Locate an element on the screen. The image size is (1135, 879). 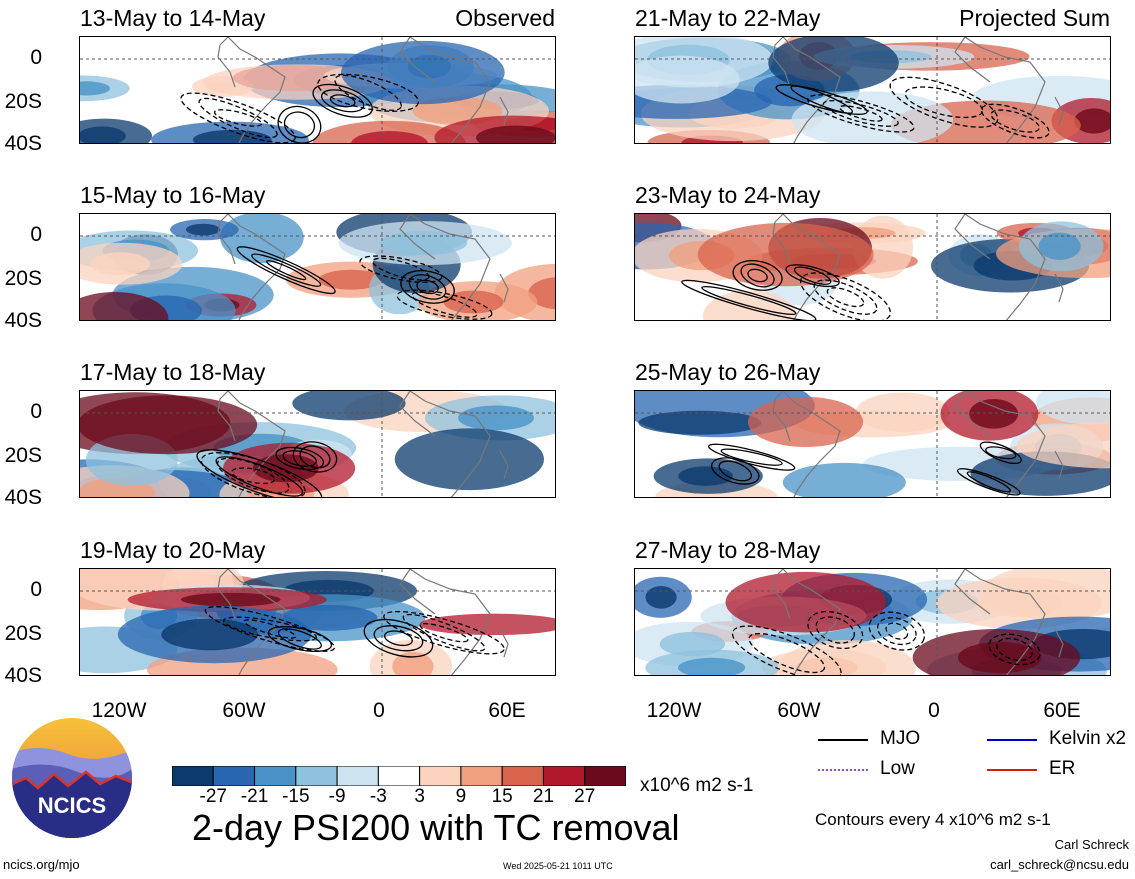
colorbar-label: 27 is located at coordinates (585, 796).